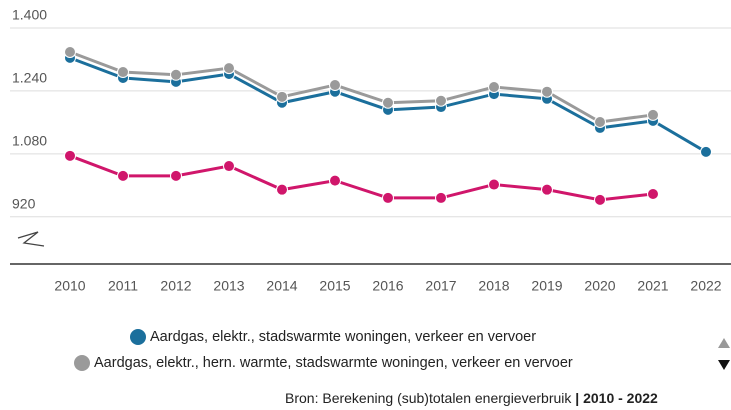  Describe the element at coordinates (228, 286) in the screenshot. I see `x-tick-label: 2013` at that location.